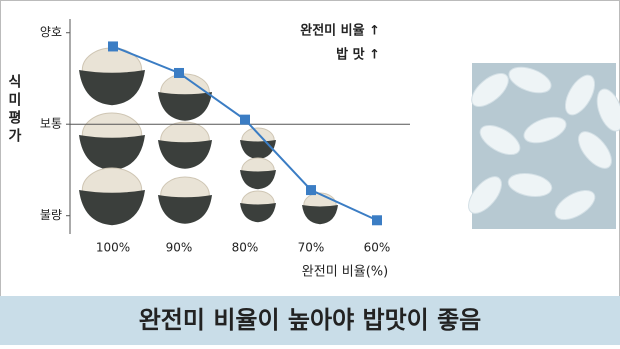 The width and height of the screenshot is (620, 349). I want to click on x-tick-label: 100%, so click(113, 248).